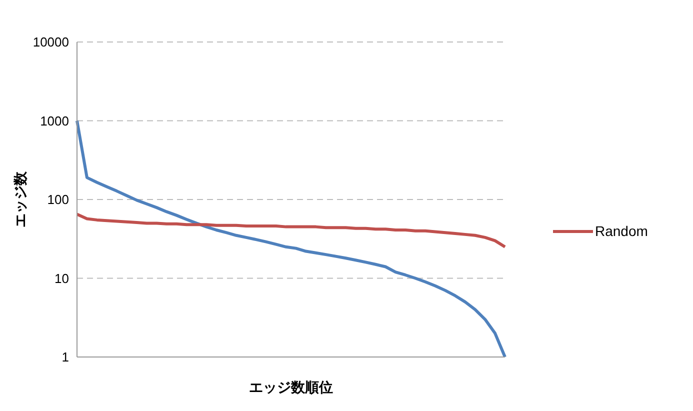 This screenshot has width=693, height=411. I want to click on y-tick-label: 10000, so click(50, 42).